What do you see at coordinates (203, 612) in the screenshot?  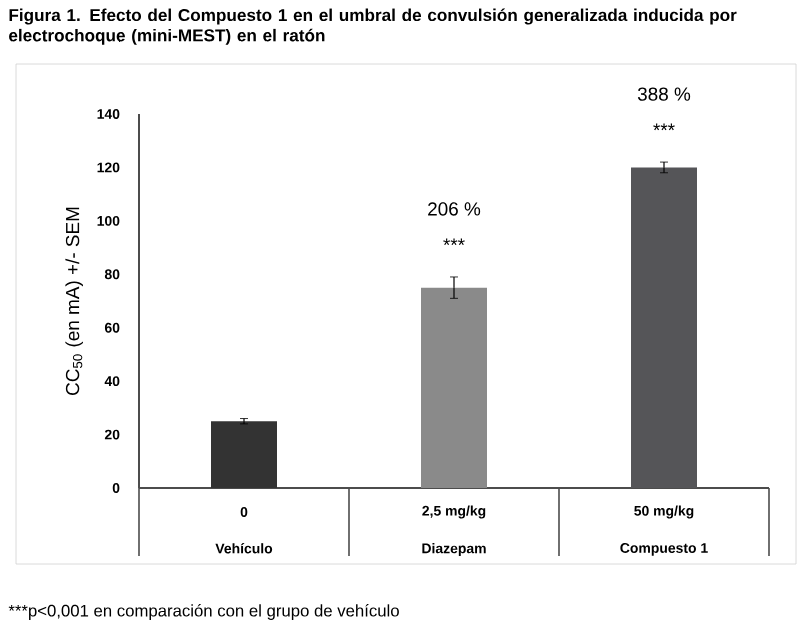 I see `text: ***p<0,001 en comparación con el grupo de vehículo` at bounding box center [203, 612].